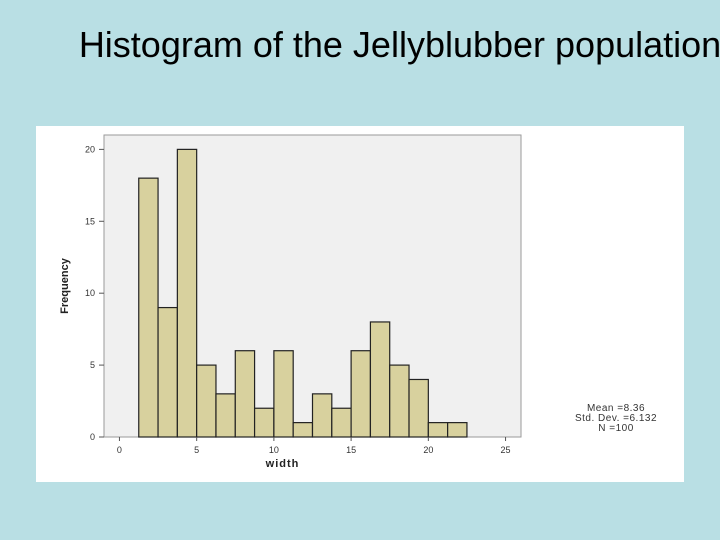 Image resolution: width=720 pixels, height=540 pixels. Describe the element at coordinates (65, 285) in the screenshot. I see `y-axis-label: Frequency` at that location.